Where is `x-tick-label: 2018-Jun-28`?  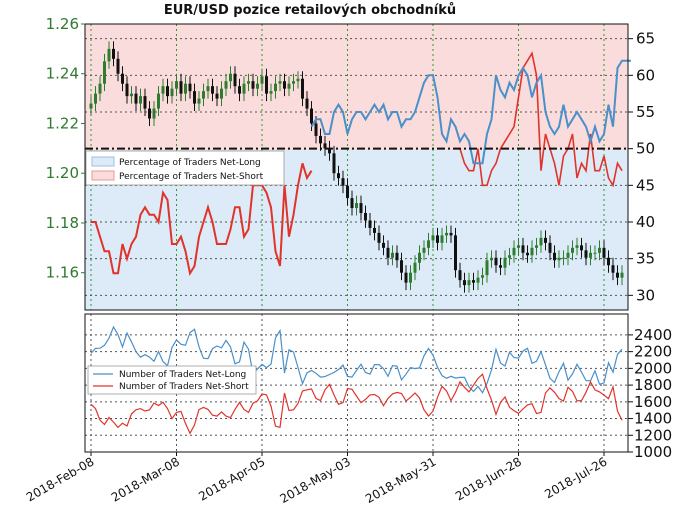 x-tick-label: 2018-Jun-28 is located at coordinates (488, 478).